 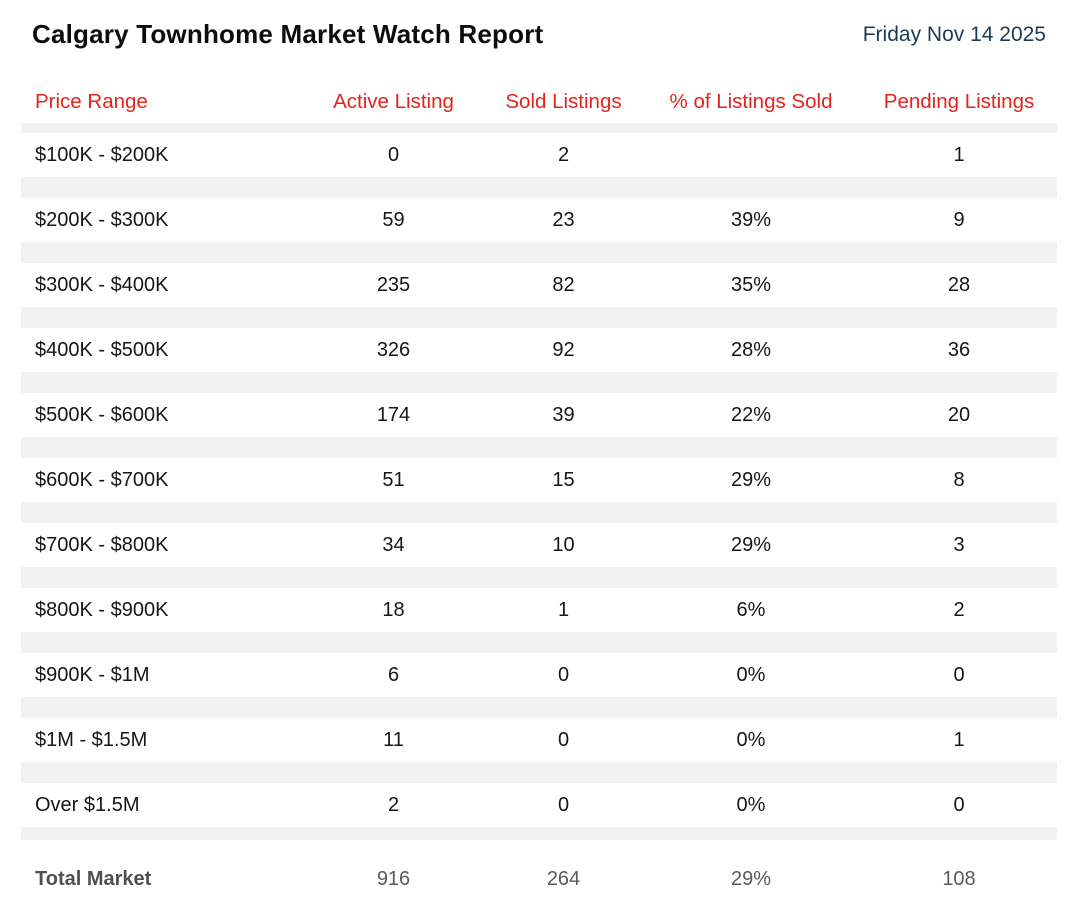 I want to click on column-header-pending-listings: Pending Listings, so click(x=959, y=101).